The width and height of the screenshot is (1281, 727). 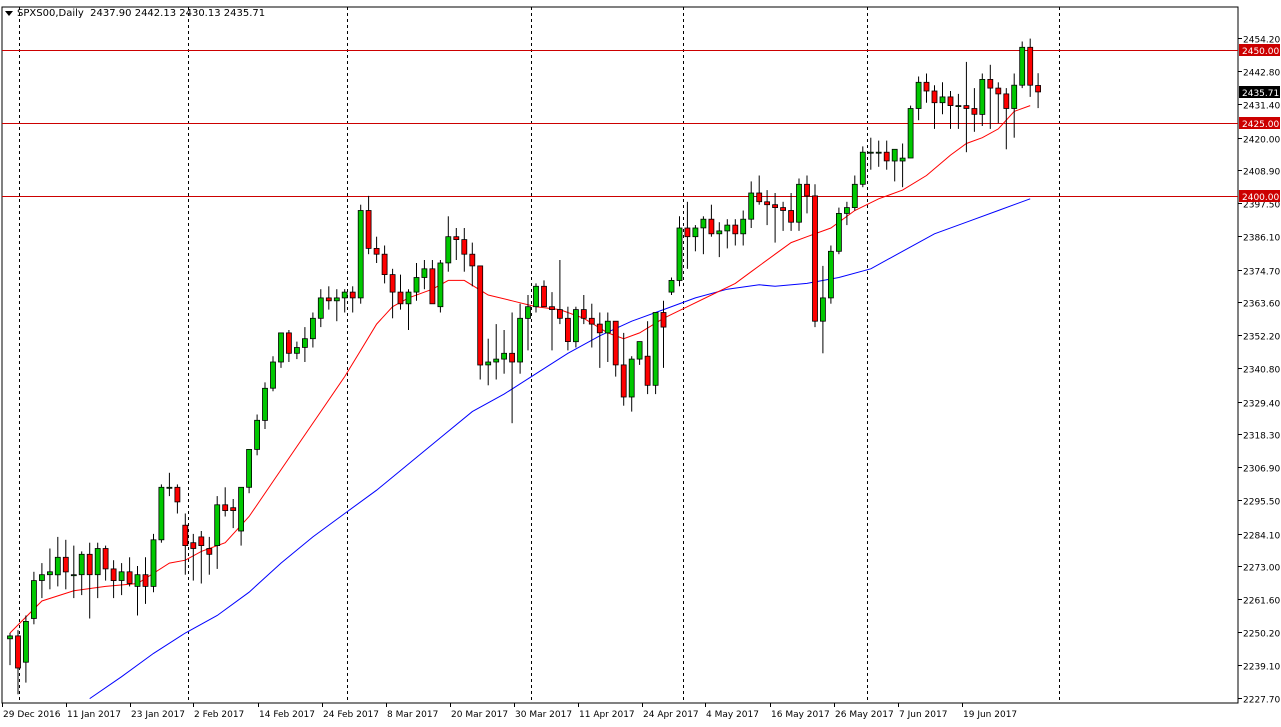 I want to click on y-tick-label: 2431.40, so click(x=1261, y=107).